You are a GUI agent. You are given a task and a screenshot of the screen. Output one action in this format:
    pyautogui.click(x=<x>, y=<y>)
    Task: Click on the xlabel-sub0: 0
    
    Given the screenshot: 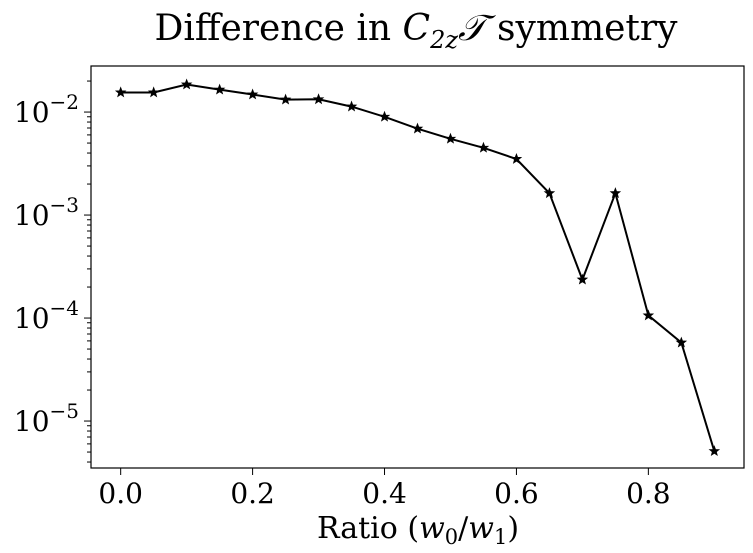 What is the action you would take?
    pyautogui.click(x=451, y=537)
    